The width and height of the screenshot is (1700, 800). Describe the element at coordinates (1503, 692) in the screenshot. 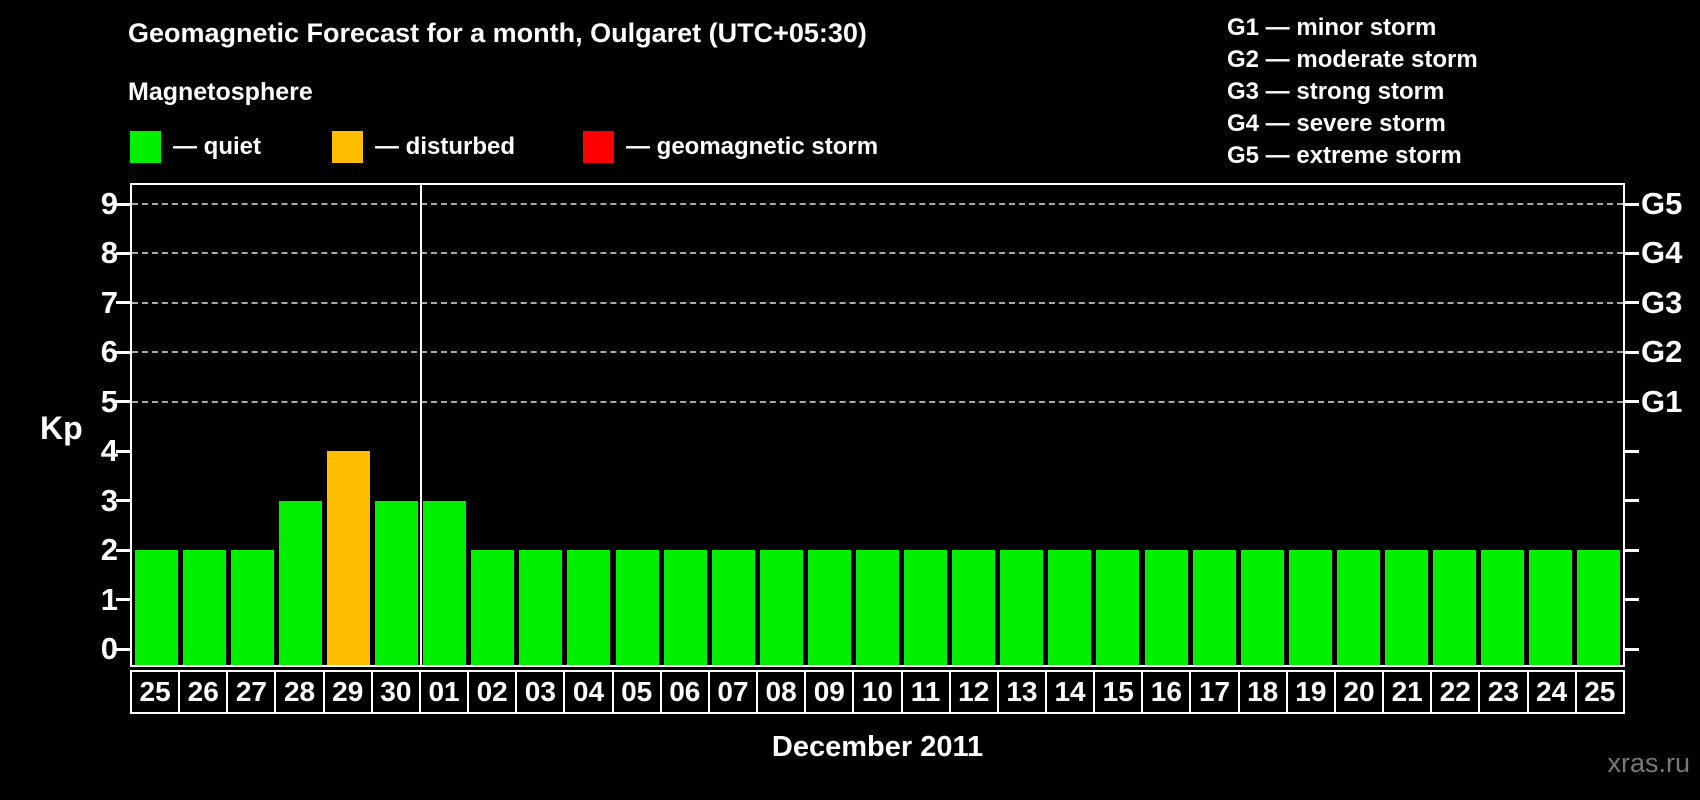

I see `x-axis-day-label: 23` at that location.